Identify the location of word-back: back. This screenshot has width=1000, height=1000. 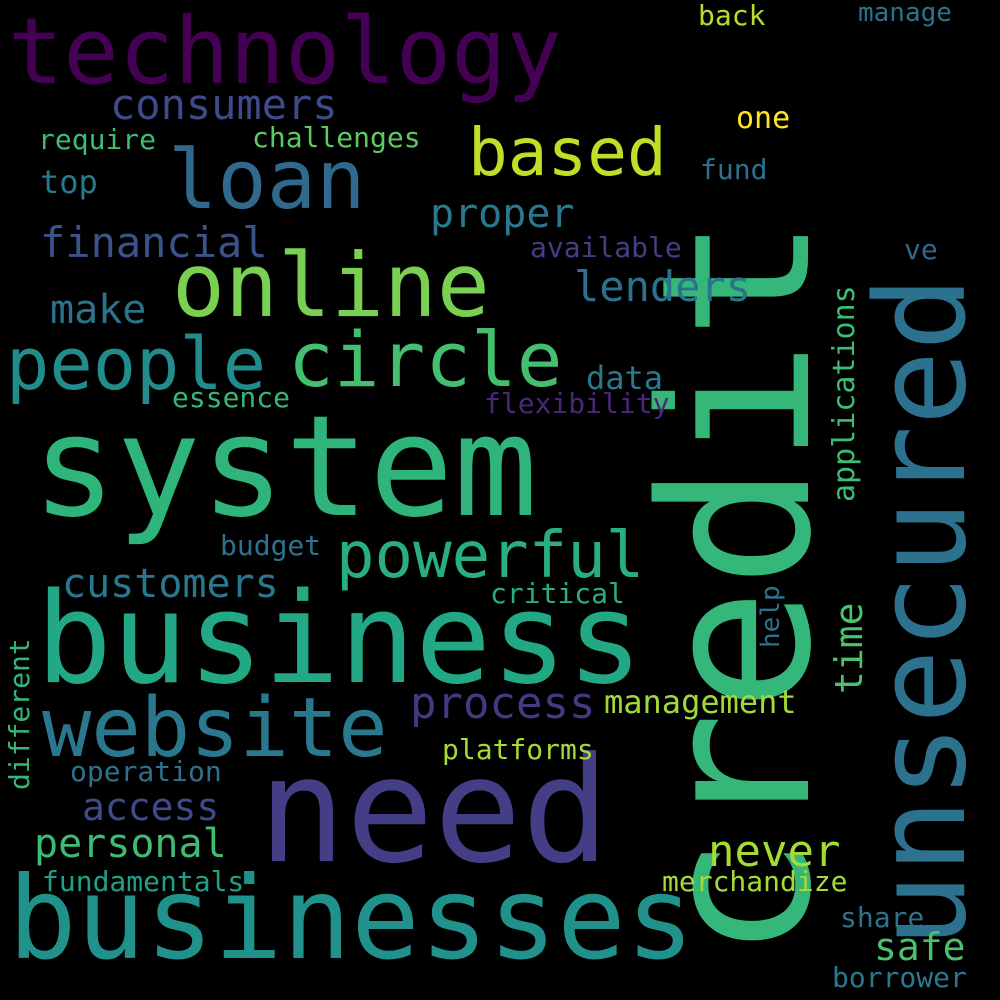
(732, 16).